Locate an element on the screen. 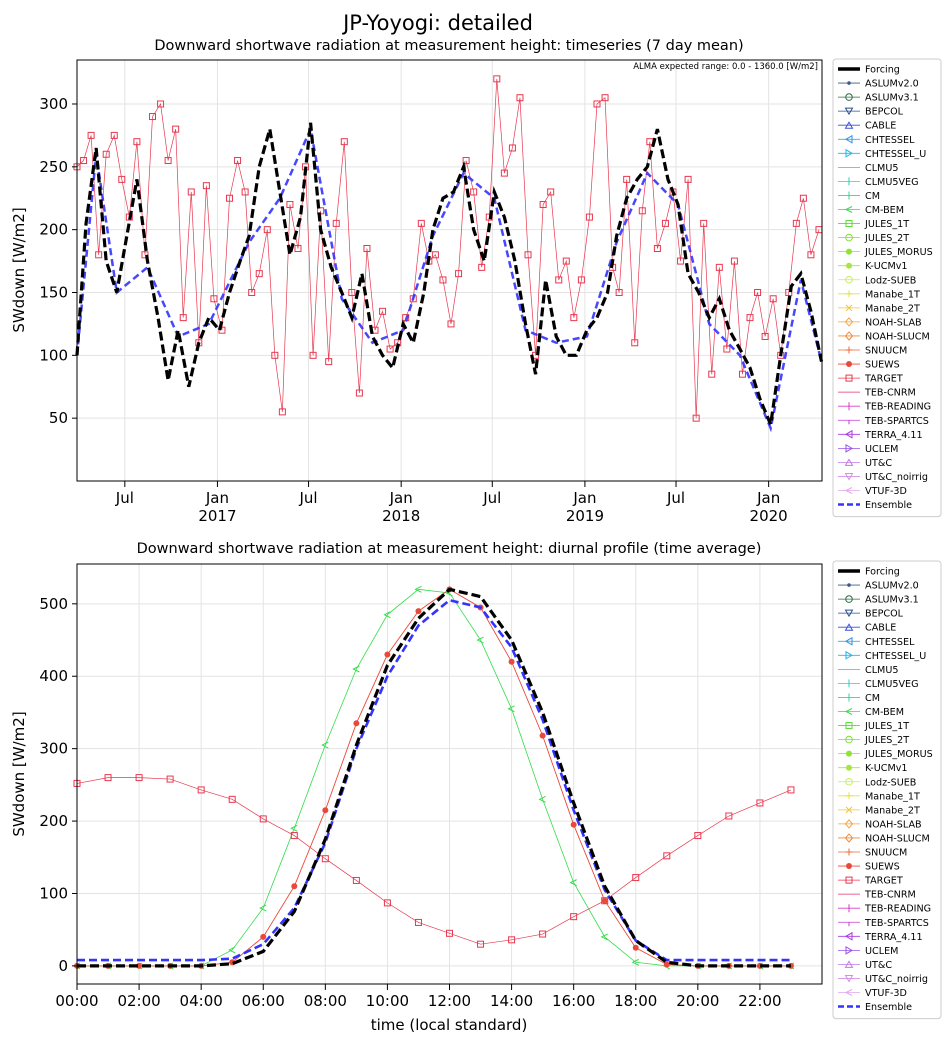 The width and height of the screenshot is (951, 1044). legend-label-cm-bem: CM-BEM is located at coordinates (884, 712).